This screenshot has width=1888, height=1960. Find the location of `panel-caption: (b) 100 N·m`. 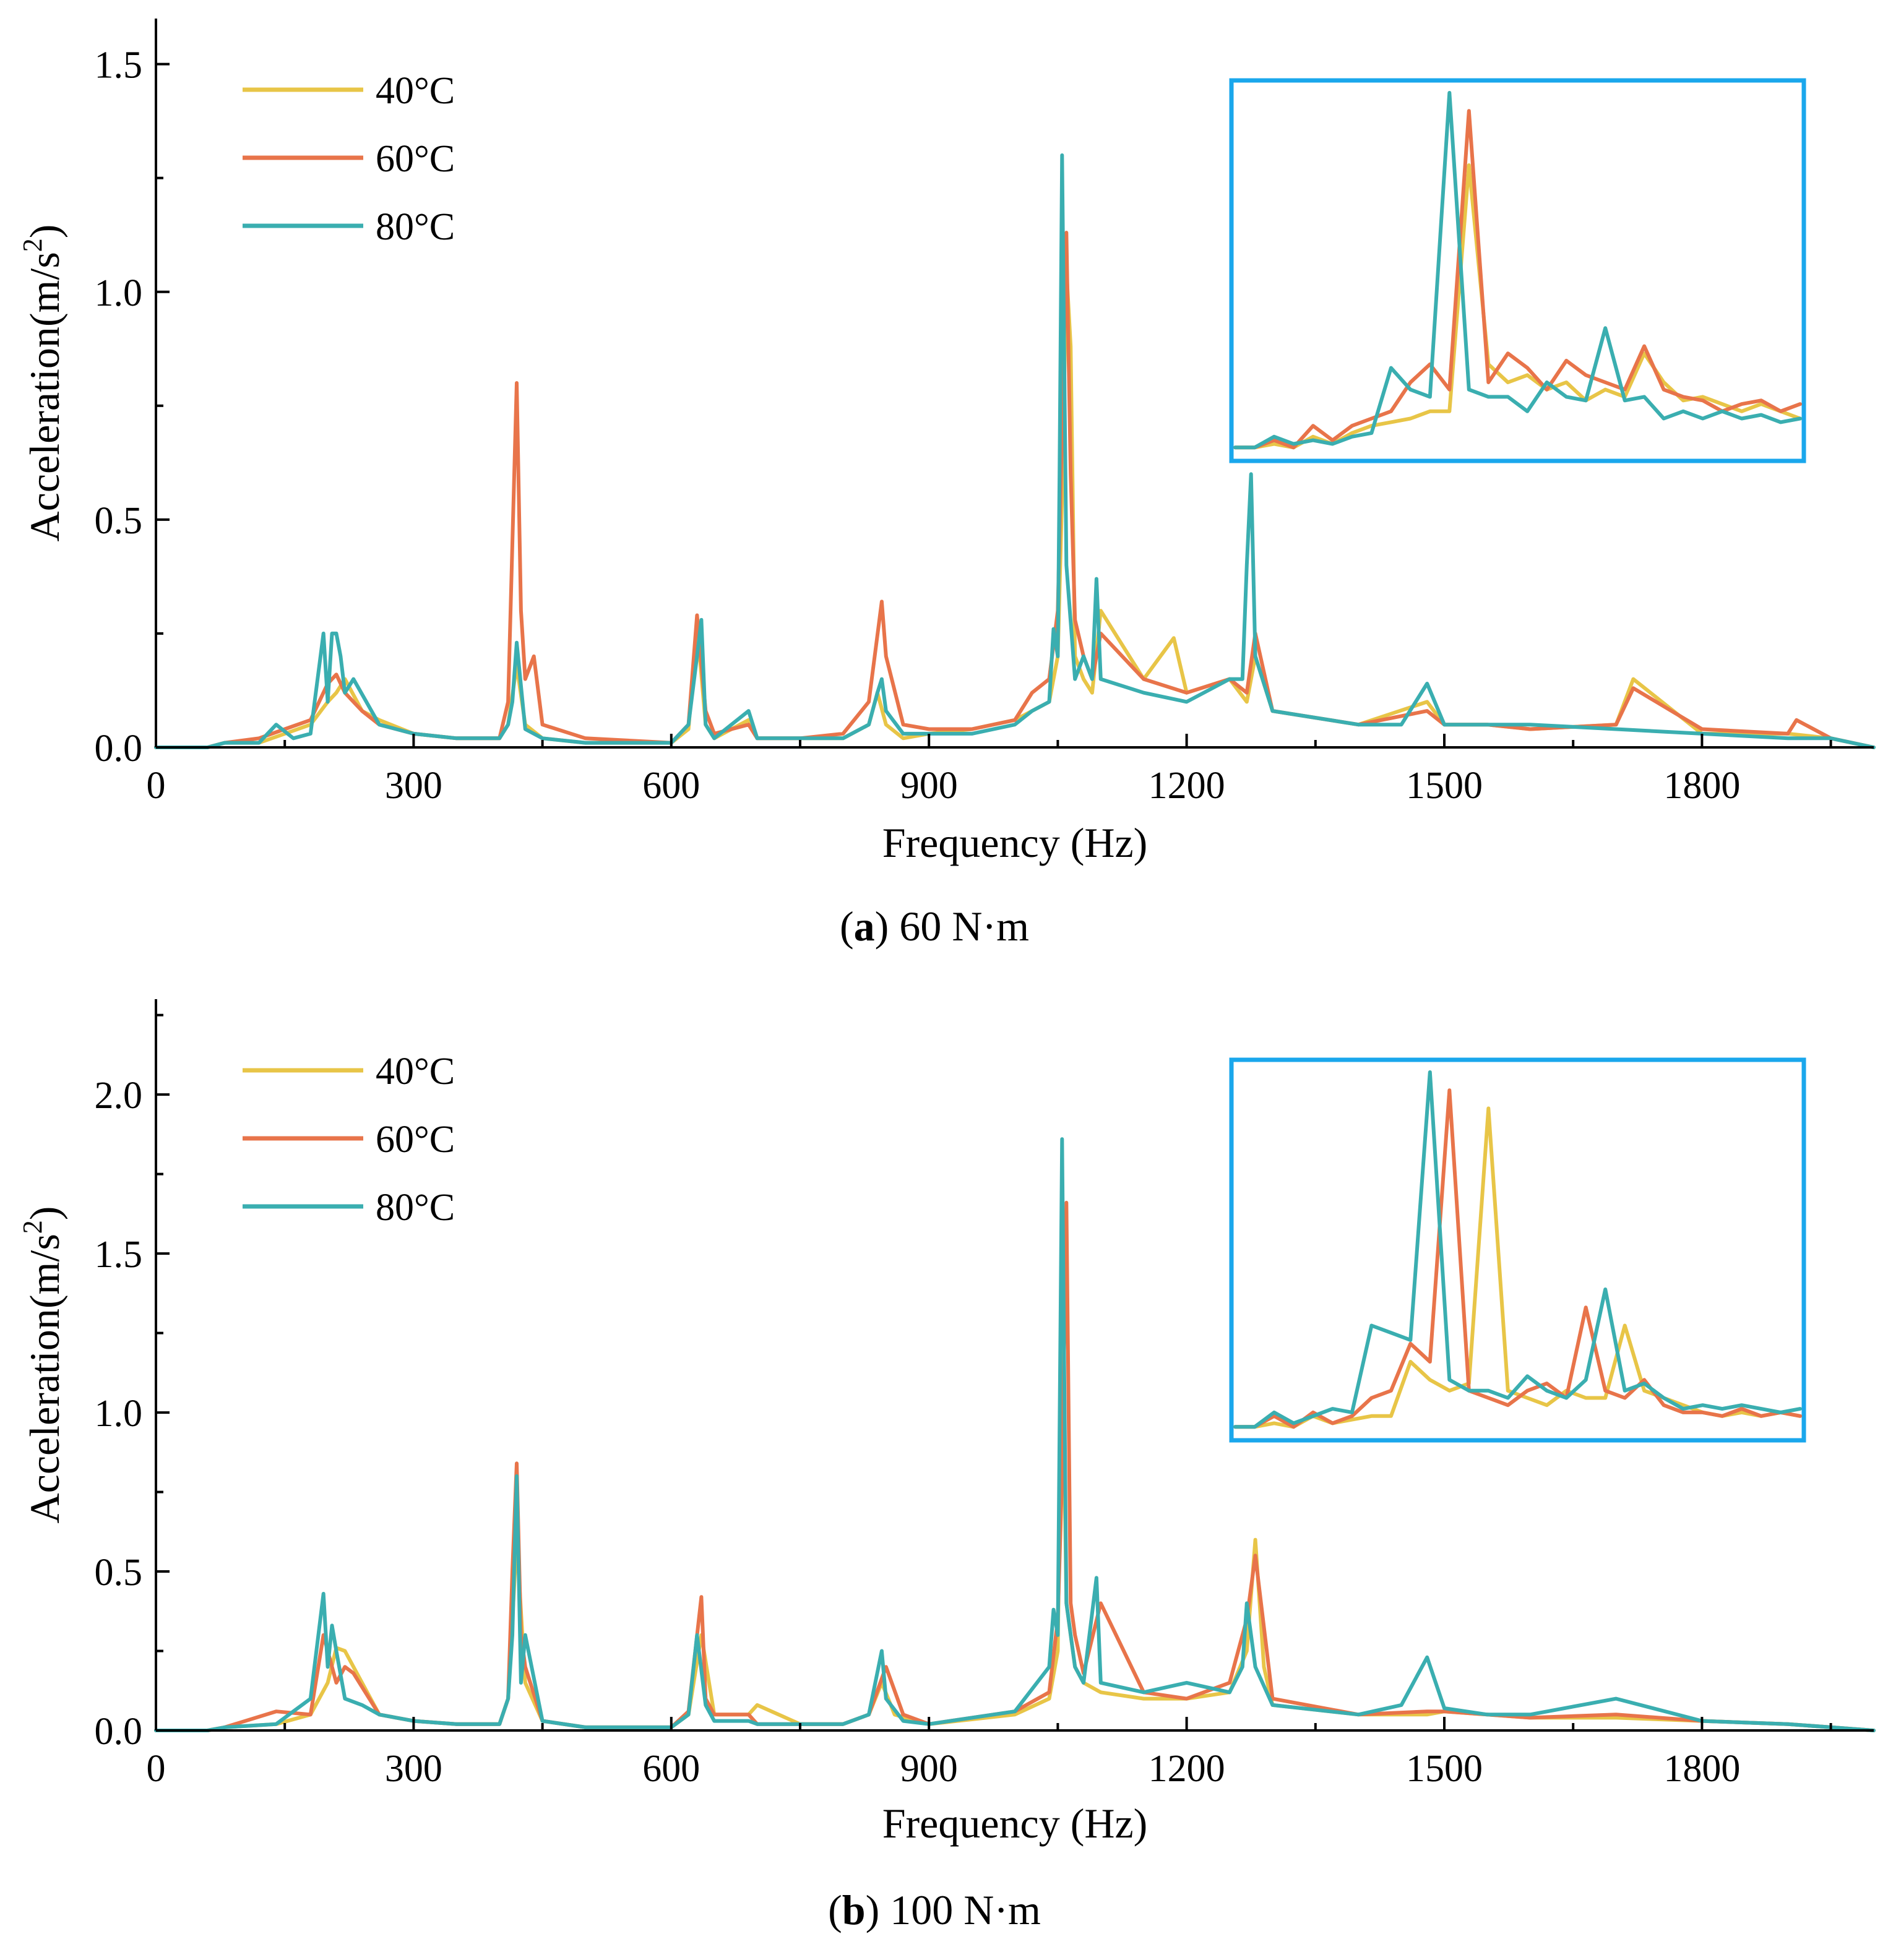

panel-caption: (b) 100 N·m is located at coordinates (934, 1910).